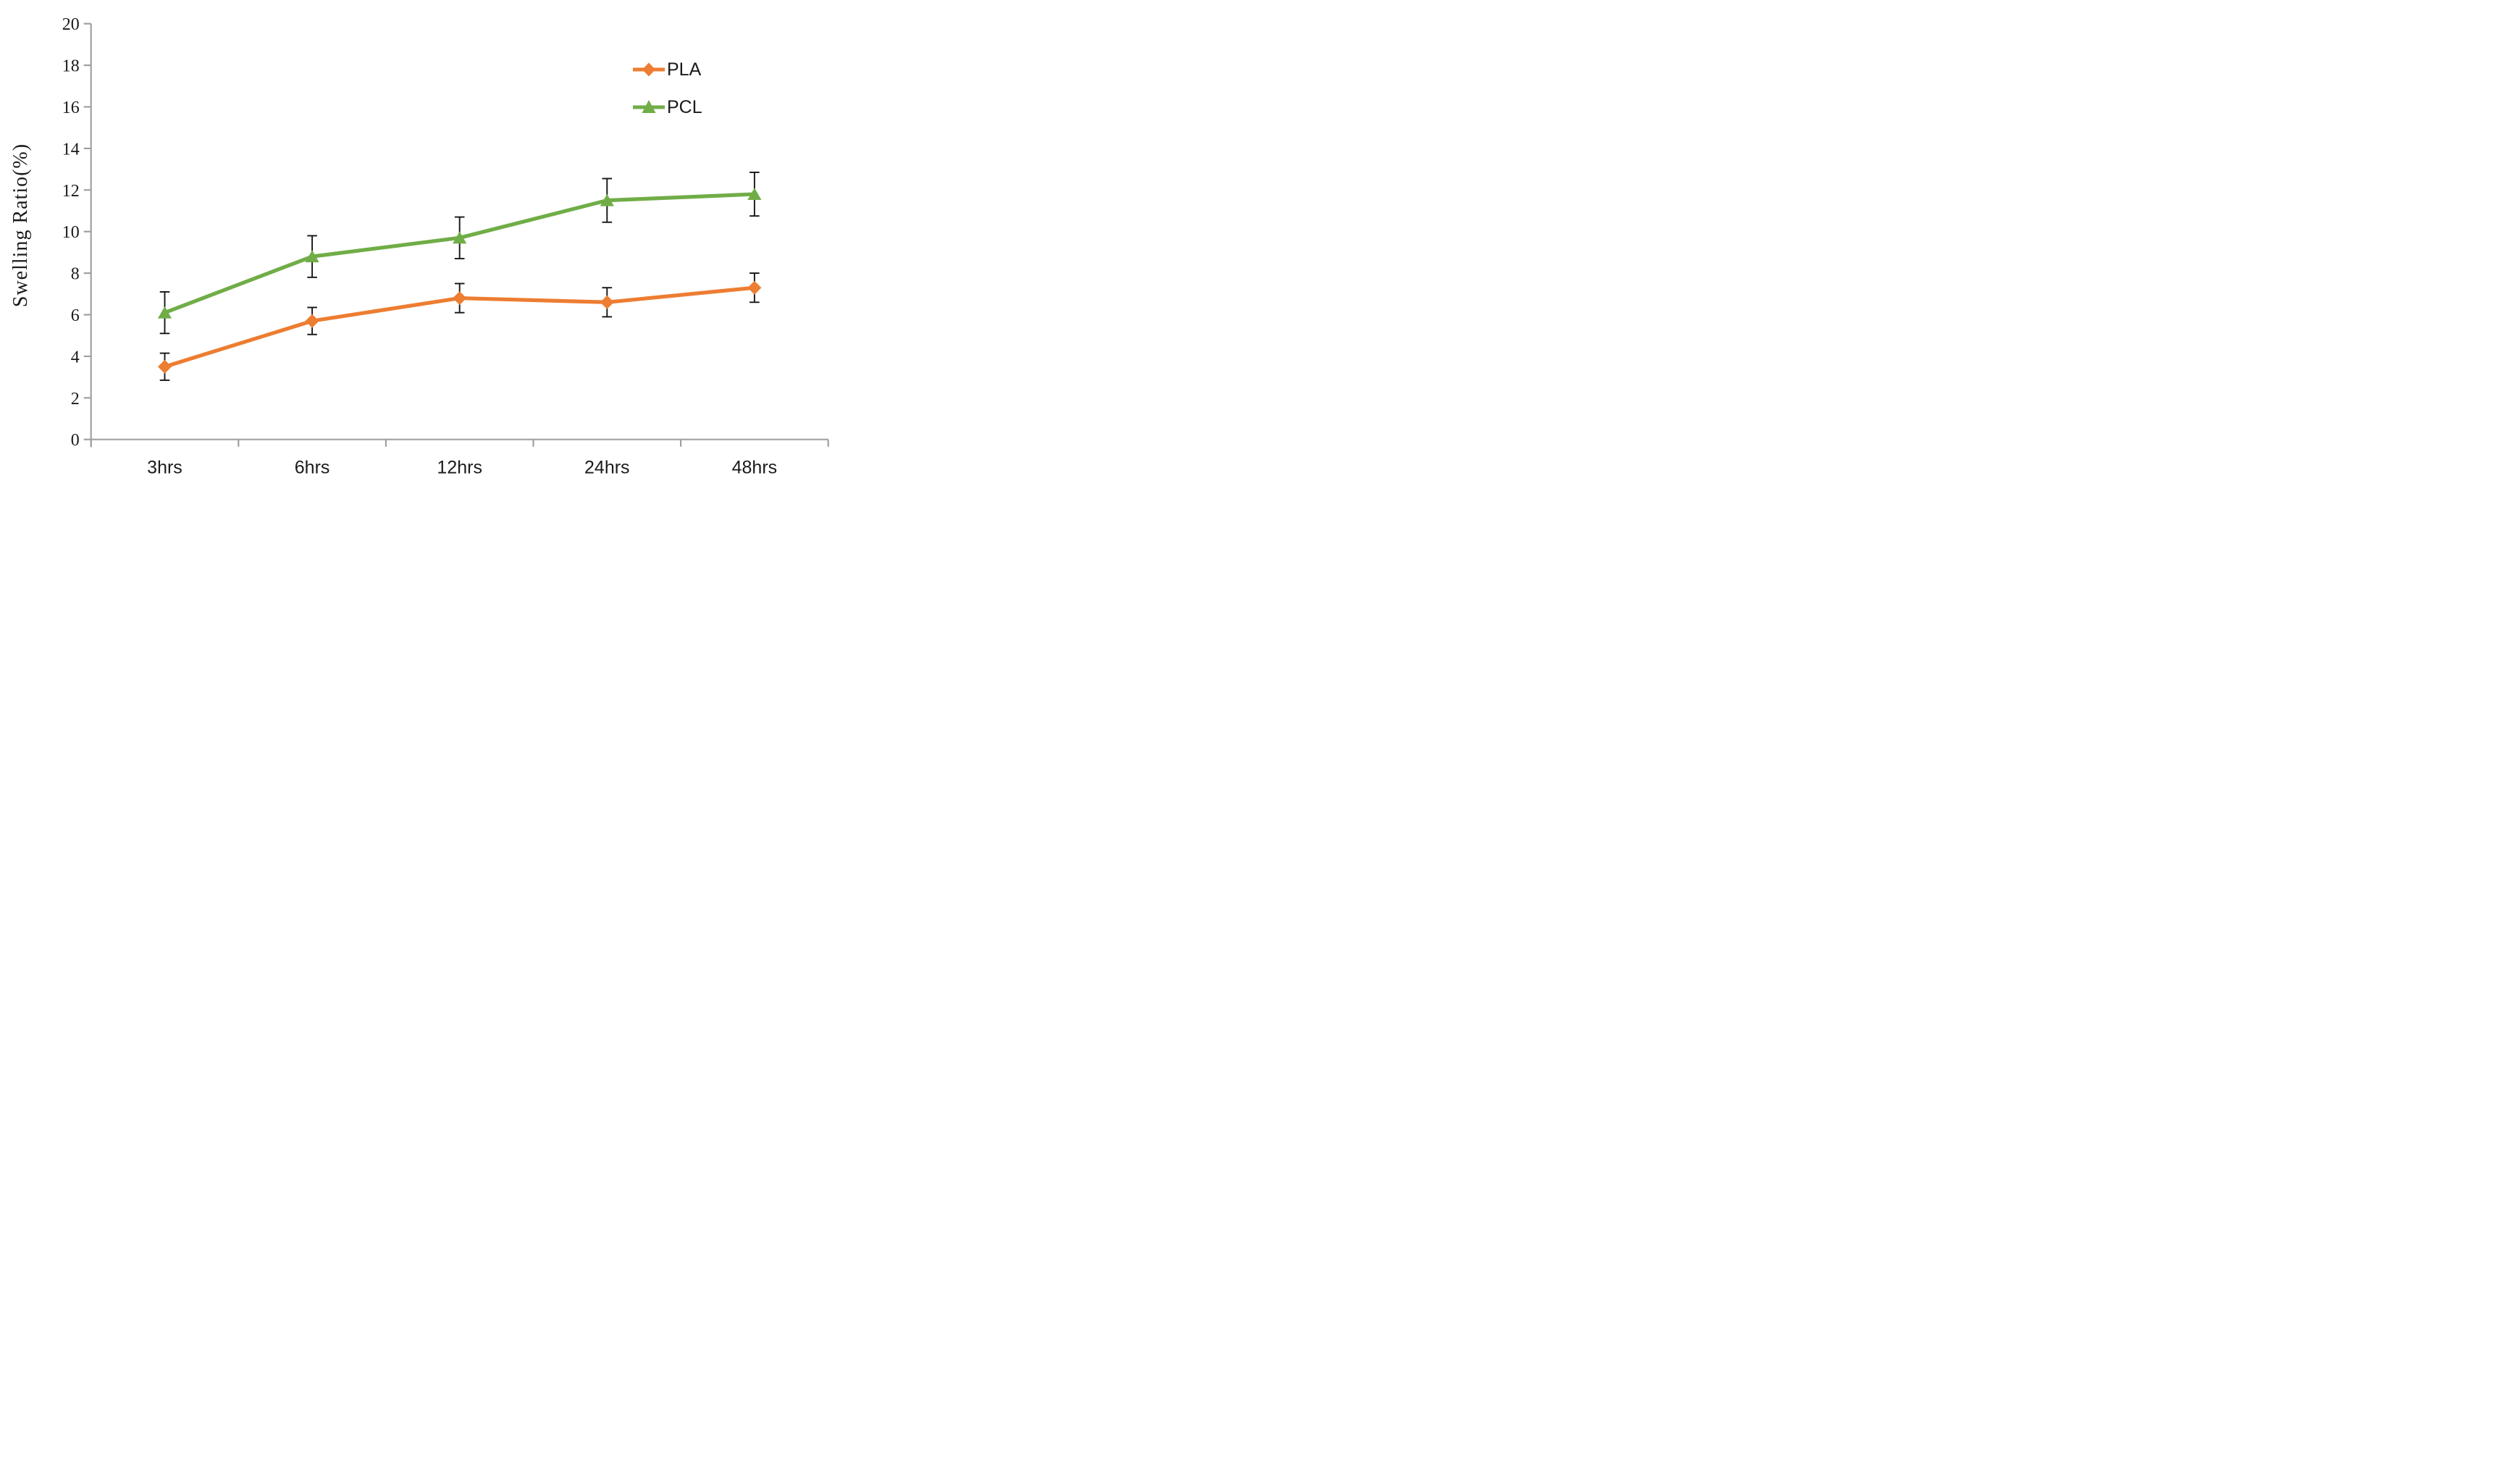 This screenshot has height=1469, width=2520. Describe the element at coordinates (71, 24) in the screenshot. I see `y-tick-label: 20` at that location.